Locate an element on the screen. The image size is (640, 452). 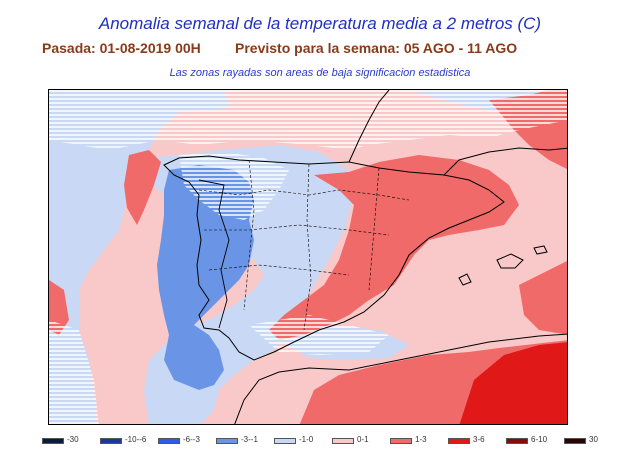
france-coastline is located at coordinates (369, 126).